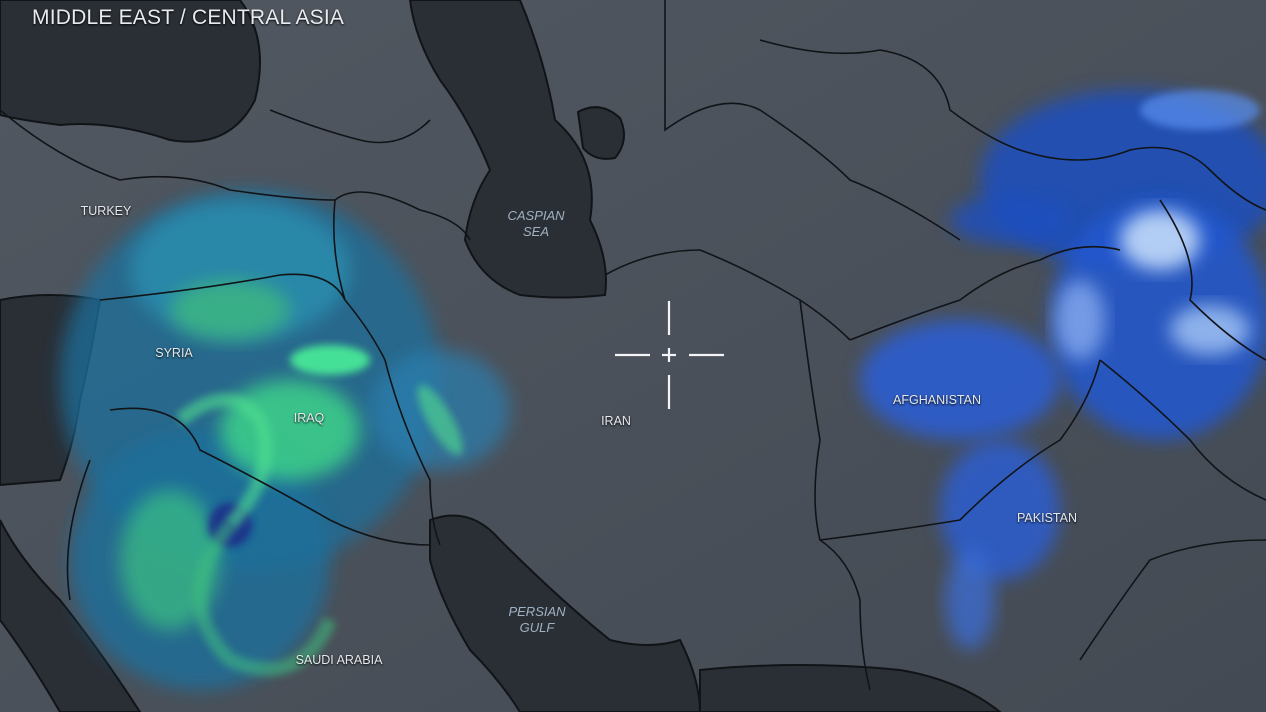 The width and height of the screenshot is (1266, 712). Describe the element at coordinates (937, 400) in the screenshot. I see `label-afghanistan: AFGHANISTAN` at that location.